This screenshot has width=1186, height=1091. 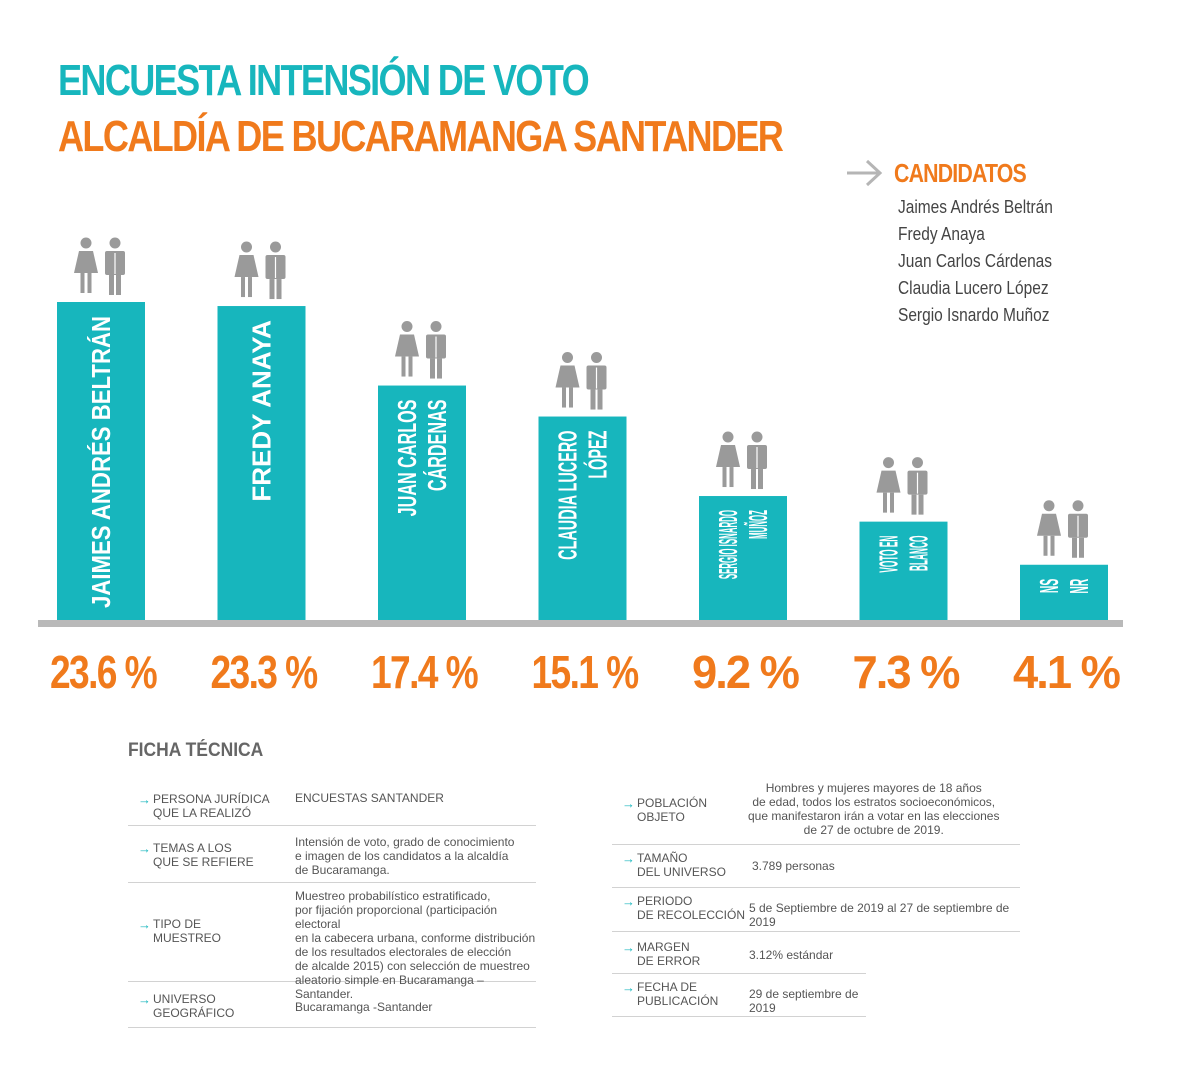 What do you see at coordinates (681, 865) in the screenshot?
I see `ficha-label: TAMAÑO DEL UNIVERSO` at bounding box center [681, 865].